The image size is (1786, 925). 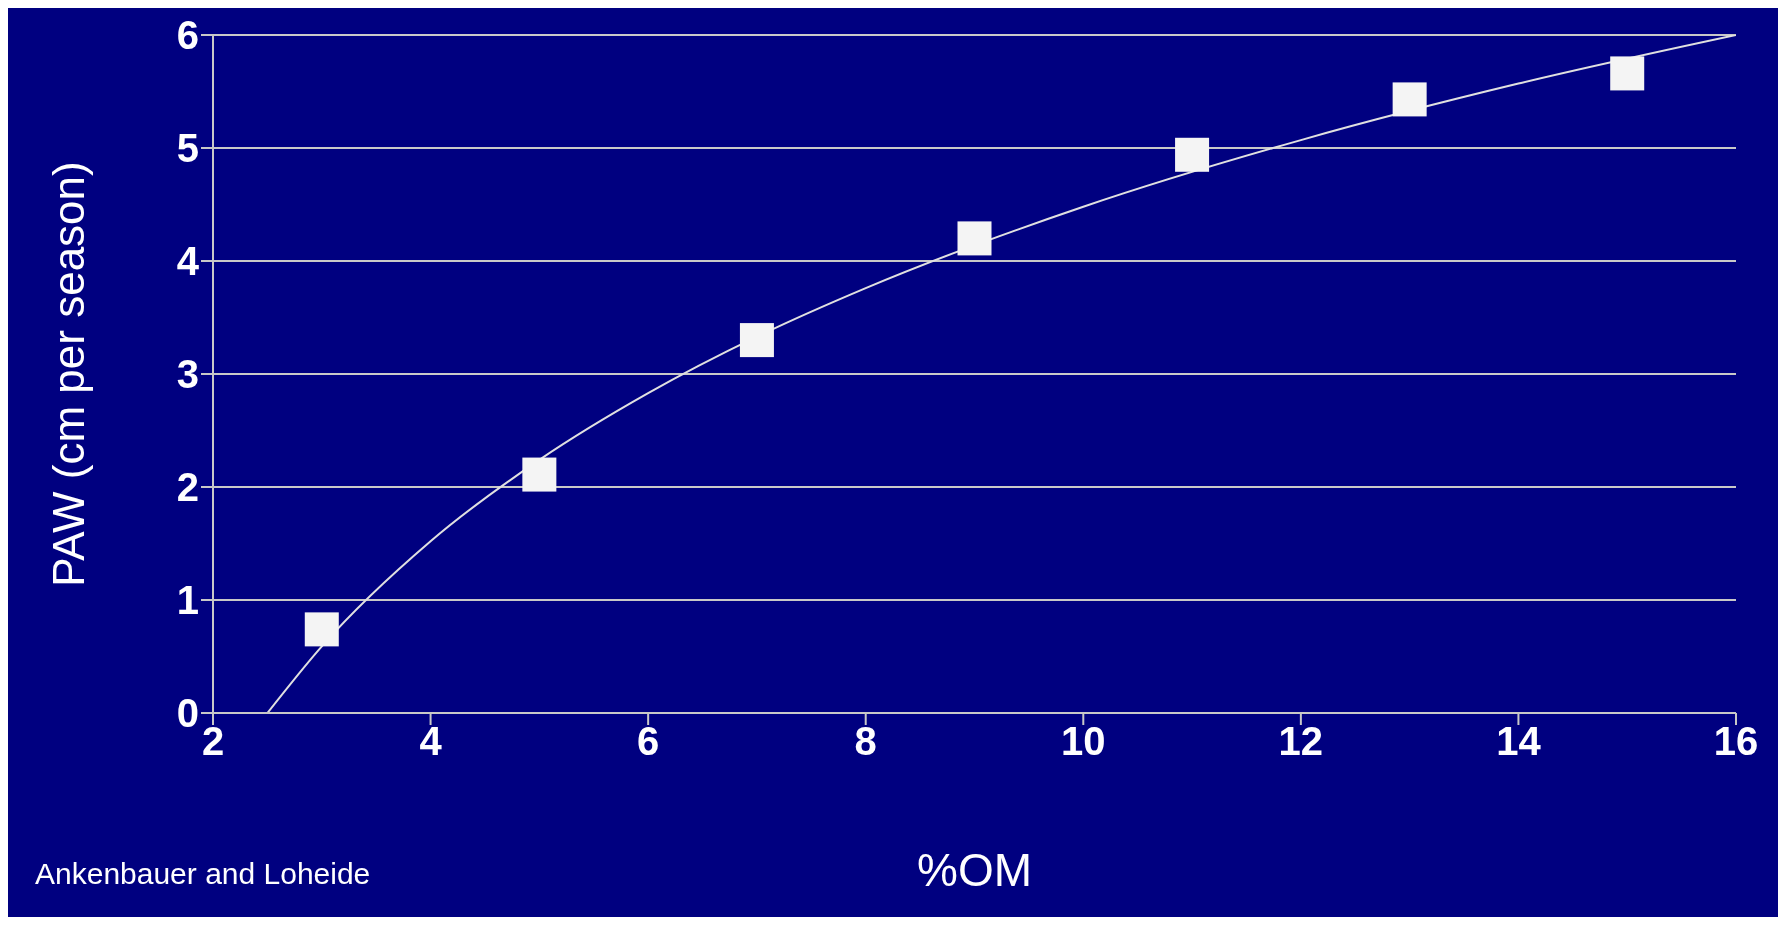 I want to click on text: Ankenbauer and Loheide, so click(x=203, y=874).